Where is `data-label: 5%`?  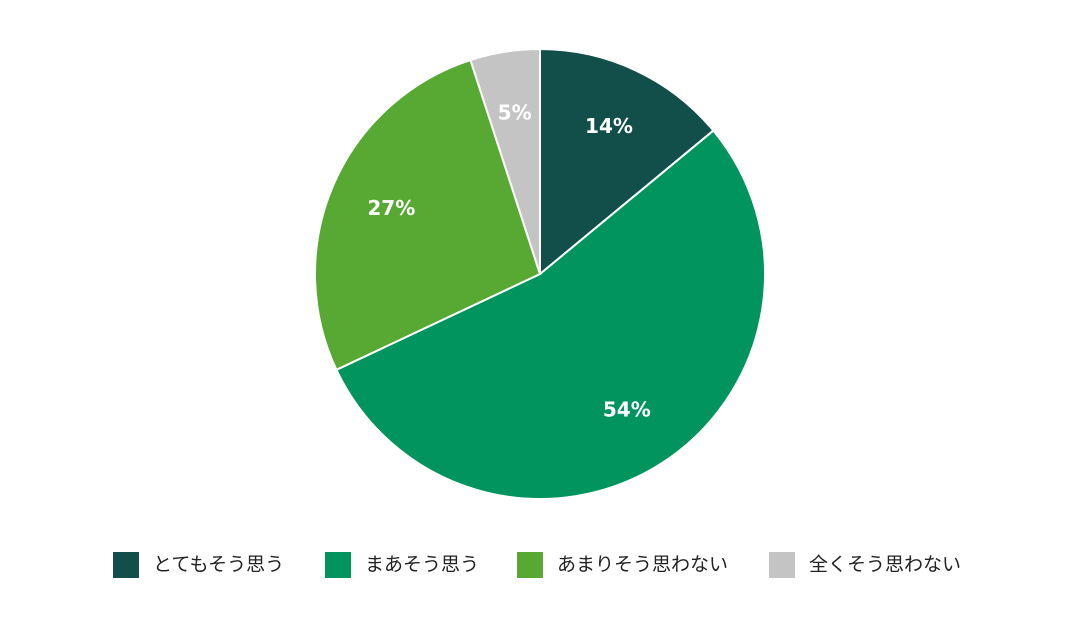
data-label: 5% is located at coordinates (515, 112).